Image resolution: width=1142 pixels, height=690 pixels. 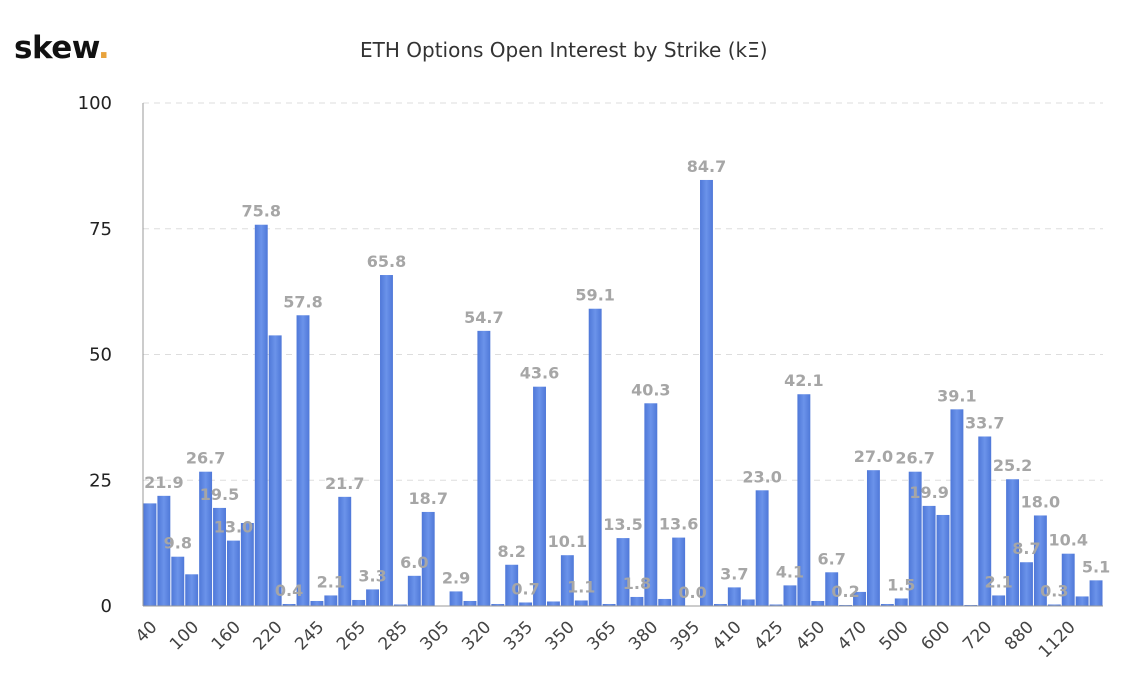 I want to click on data-label: 19.5, so click(x=219, y=494).